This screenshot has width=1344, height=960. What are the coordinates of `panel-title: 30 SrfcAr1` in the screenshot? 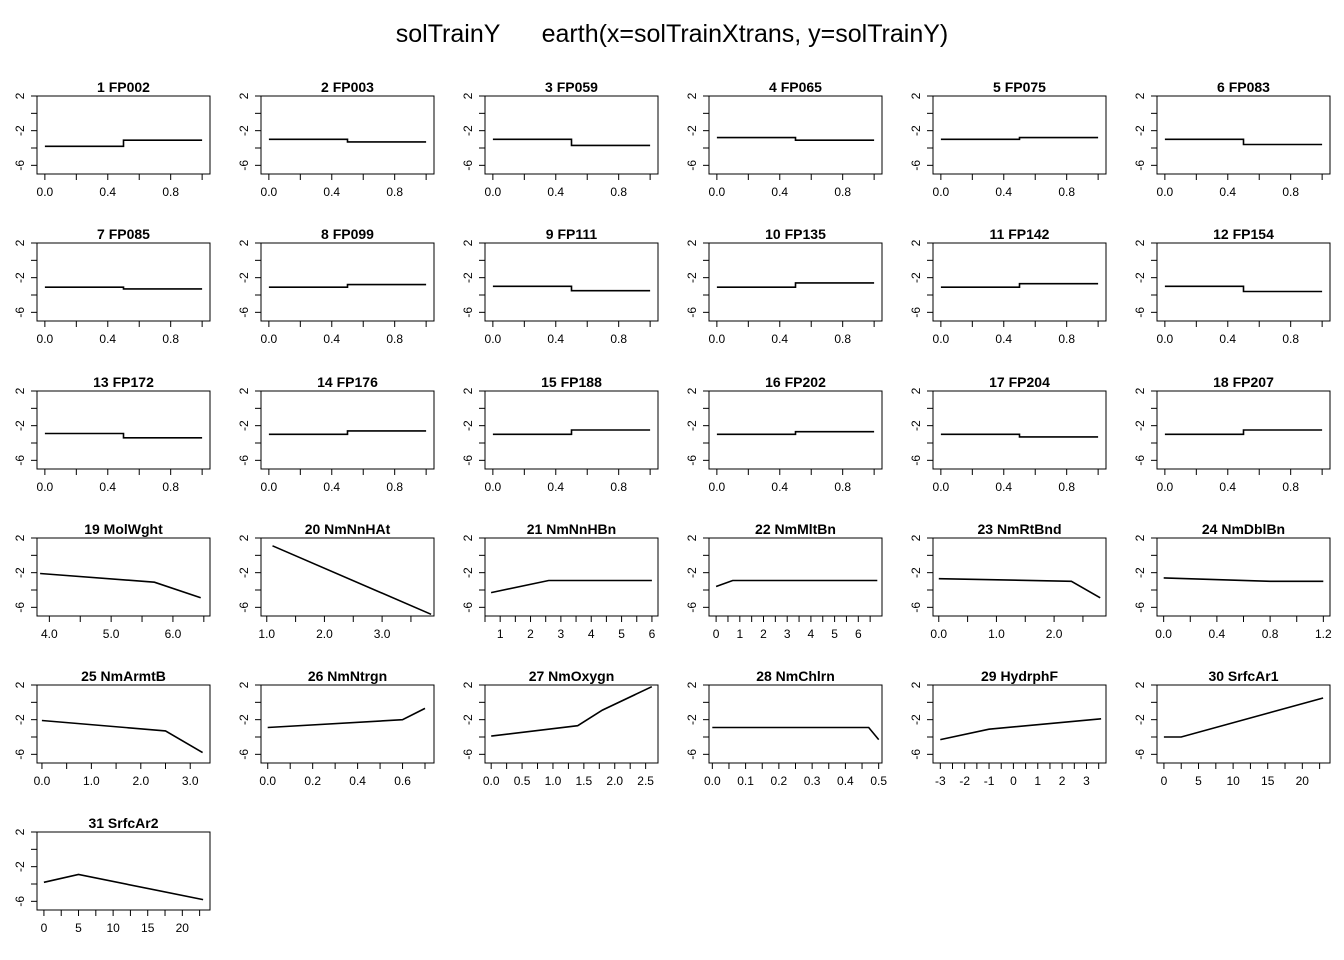 It's located at (1243, 676).